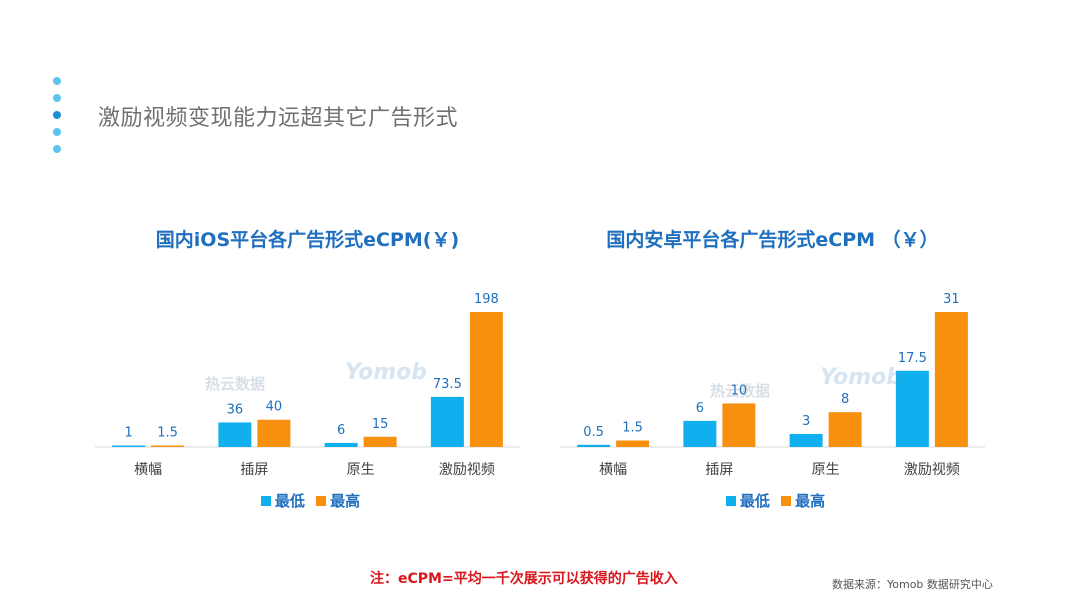 Image resolution: width=1080 pixels, height=608 pixels. What do you see at coordinates (912, 584) in the screenshot?
I see `data-source: 数据来源：Yomob 数据研究中心` at bounding box center [912, 584].